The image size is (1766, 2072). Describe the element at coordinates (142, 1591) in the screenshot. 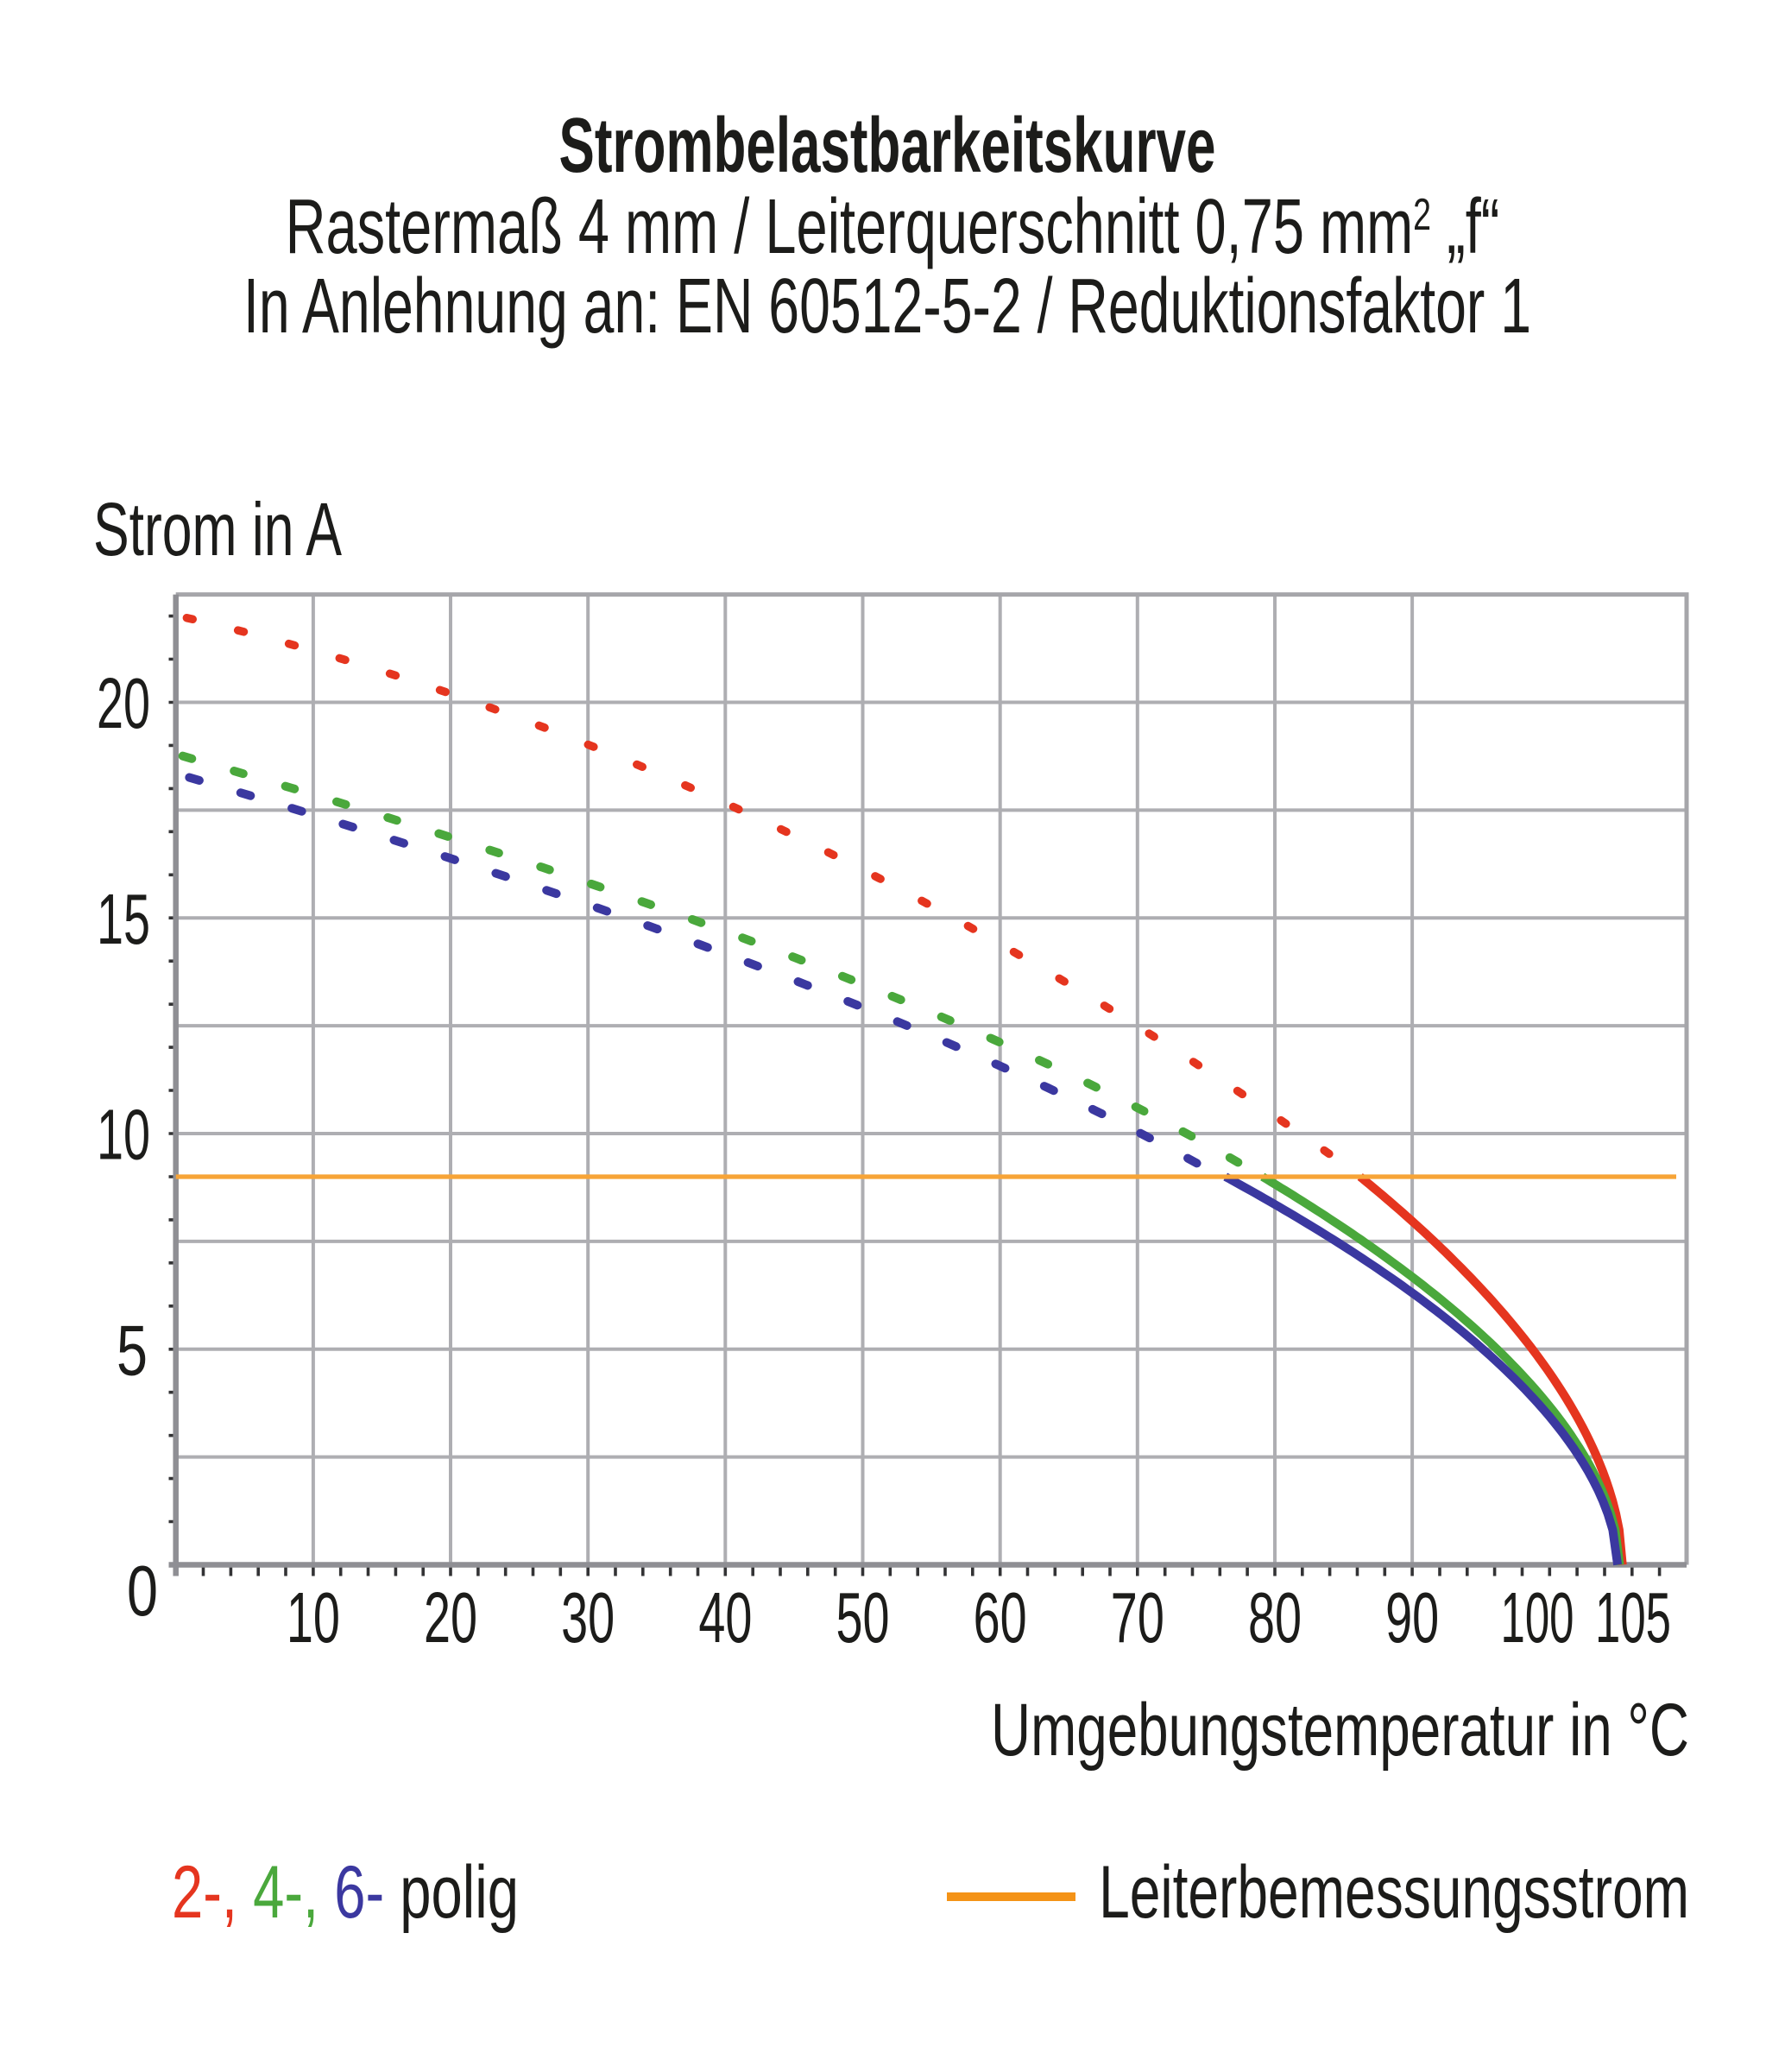

I see `svg-text: 0` at that location.